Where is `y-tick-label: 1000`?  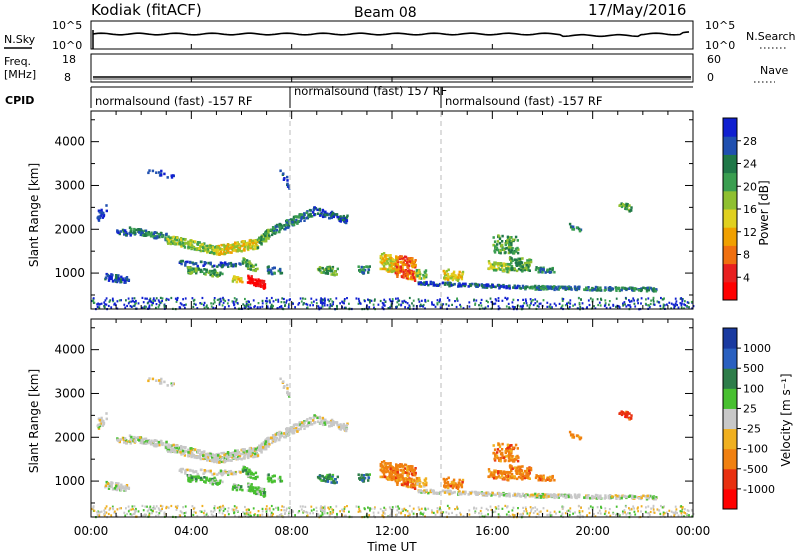
y-tick-label: 1000 is located at coordinates (69, 273).